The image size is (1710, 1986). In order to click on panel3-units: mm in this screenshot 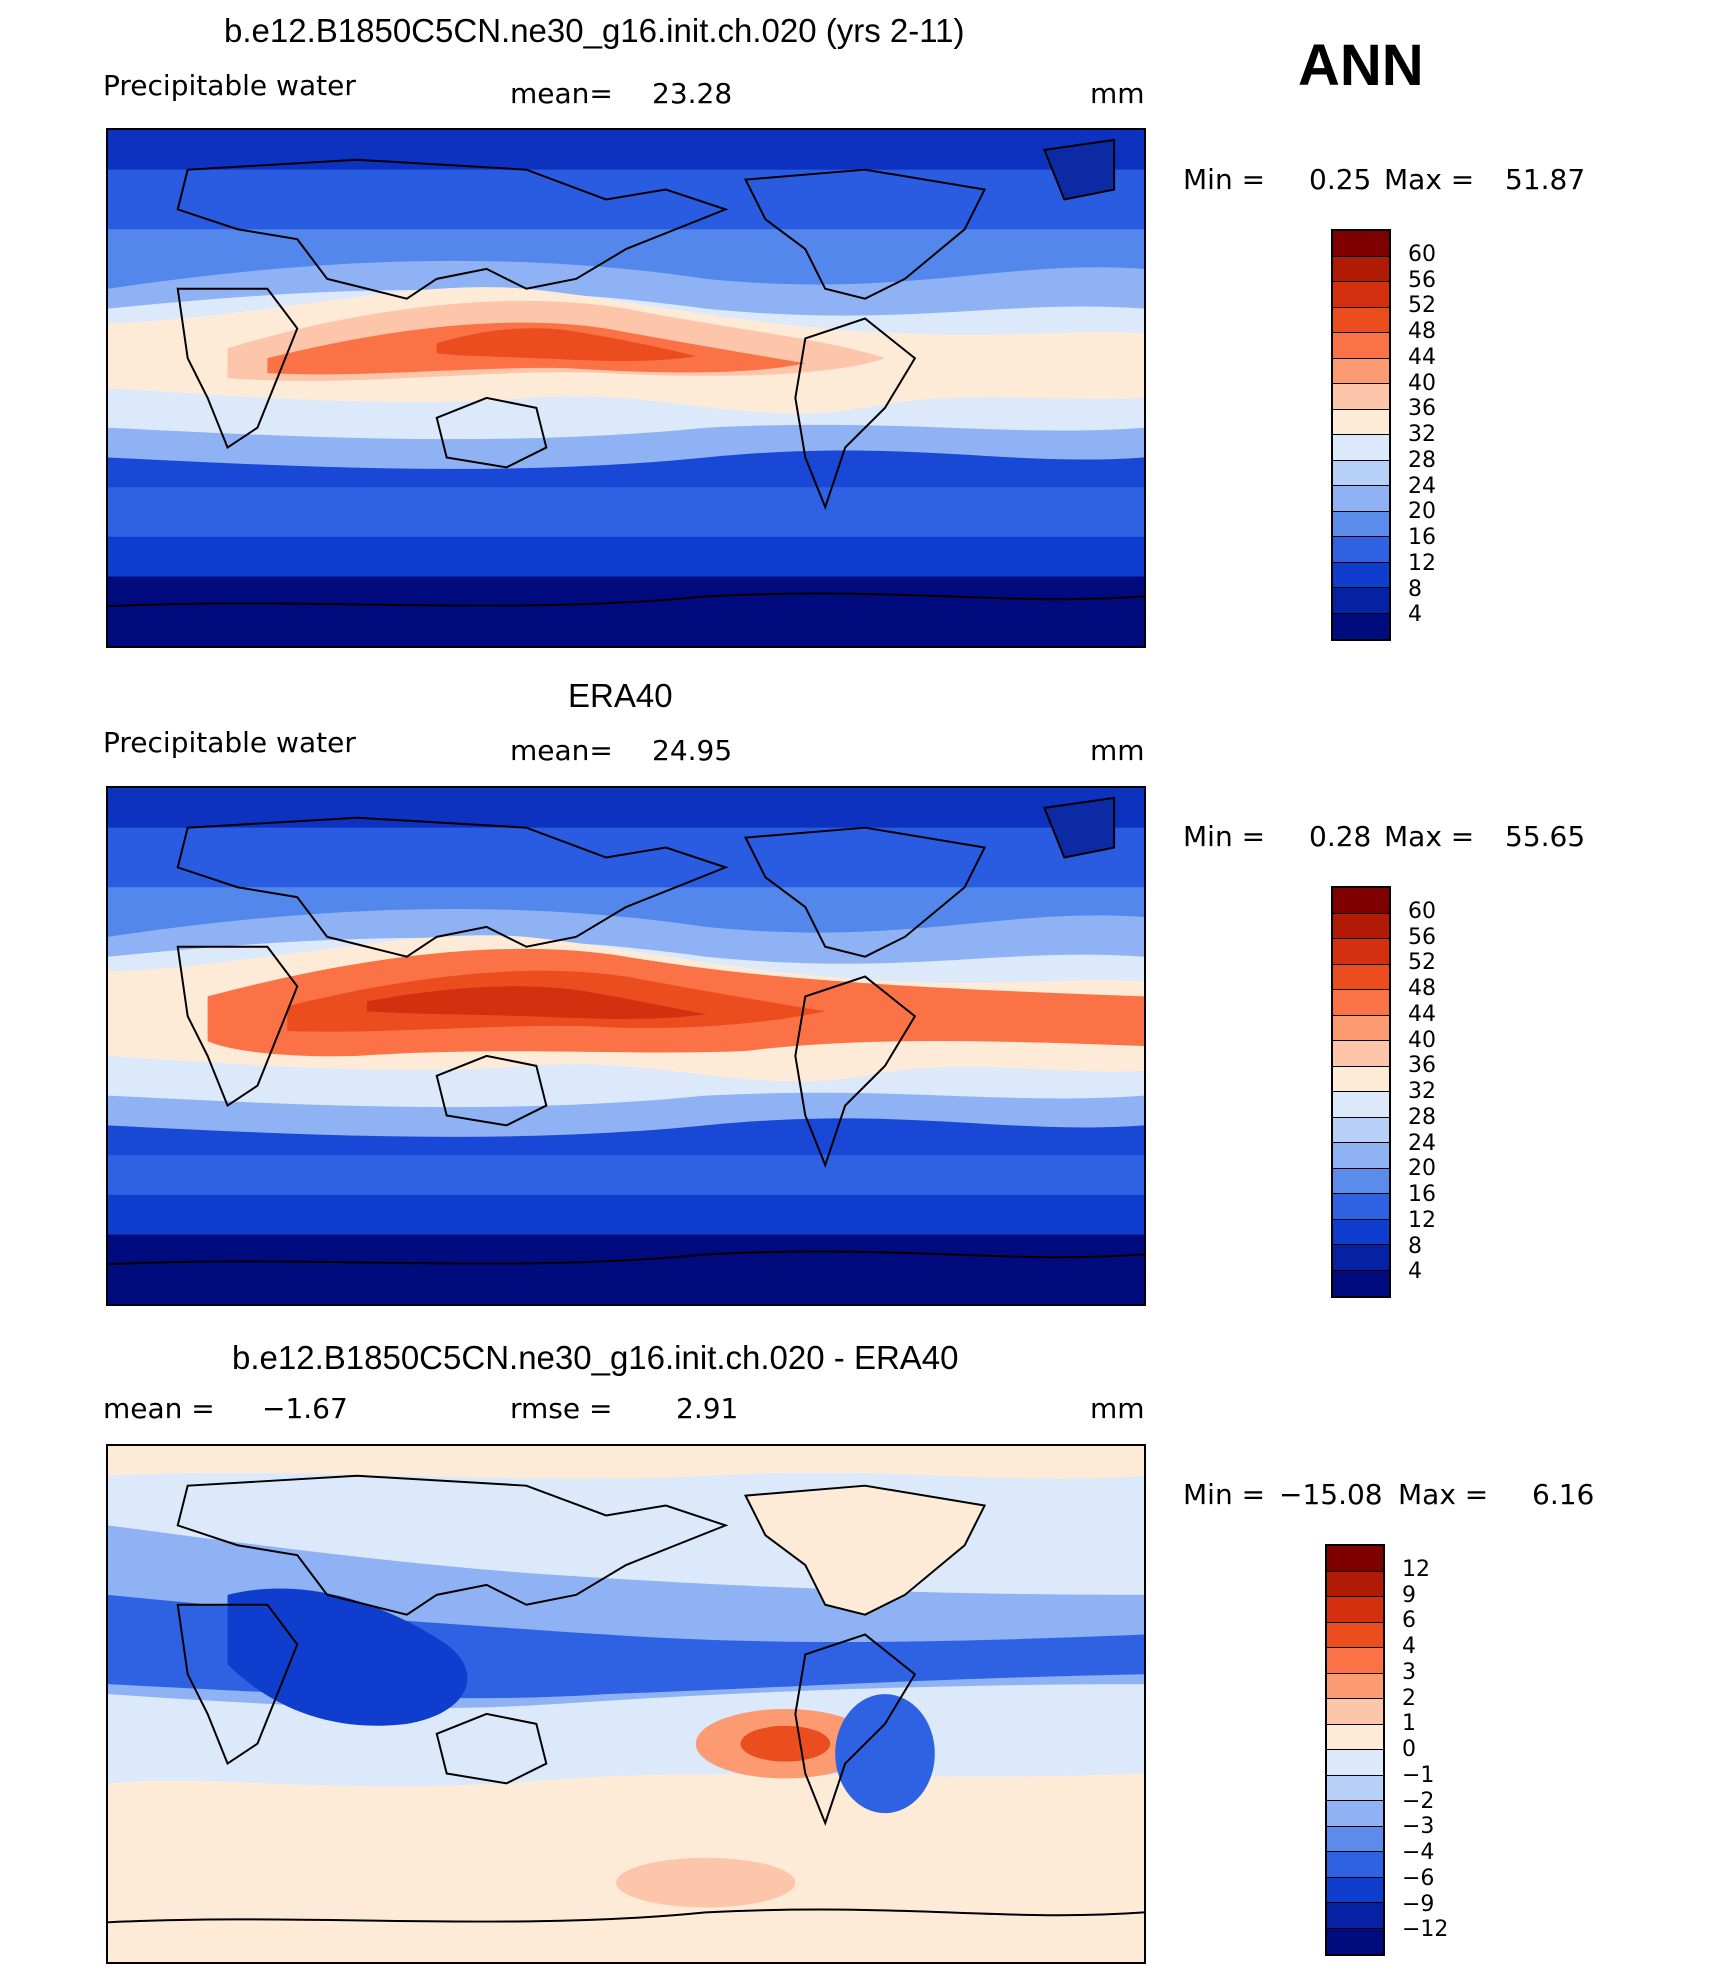, I will do `click(1117, 1408)`.